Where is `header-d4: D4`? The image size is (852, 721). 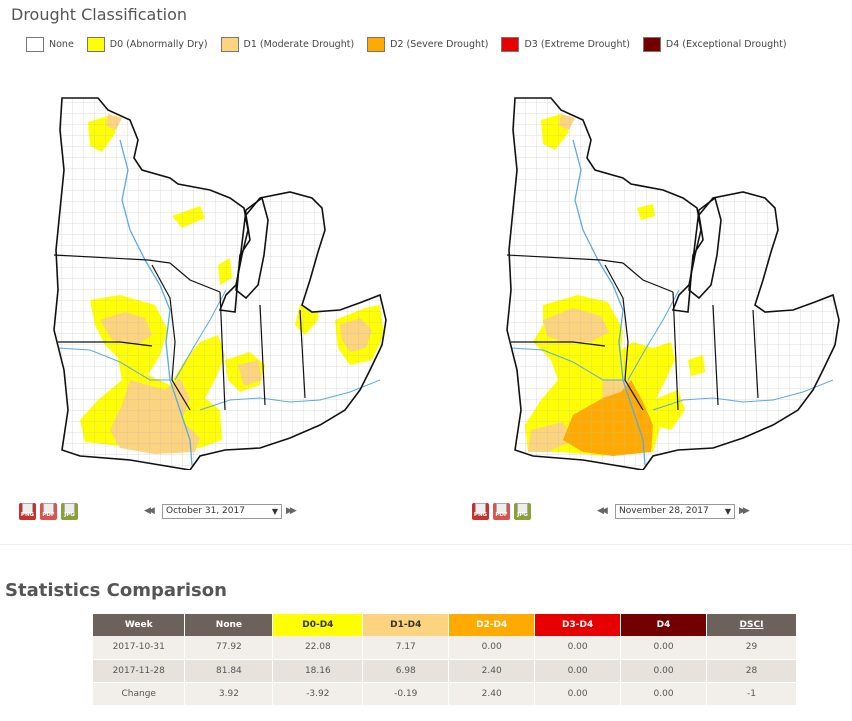
header-d4: D4 is located at coordinates (663, 625).